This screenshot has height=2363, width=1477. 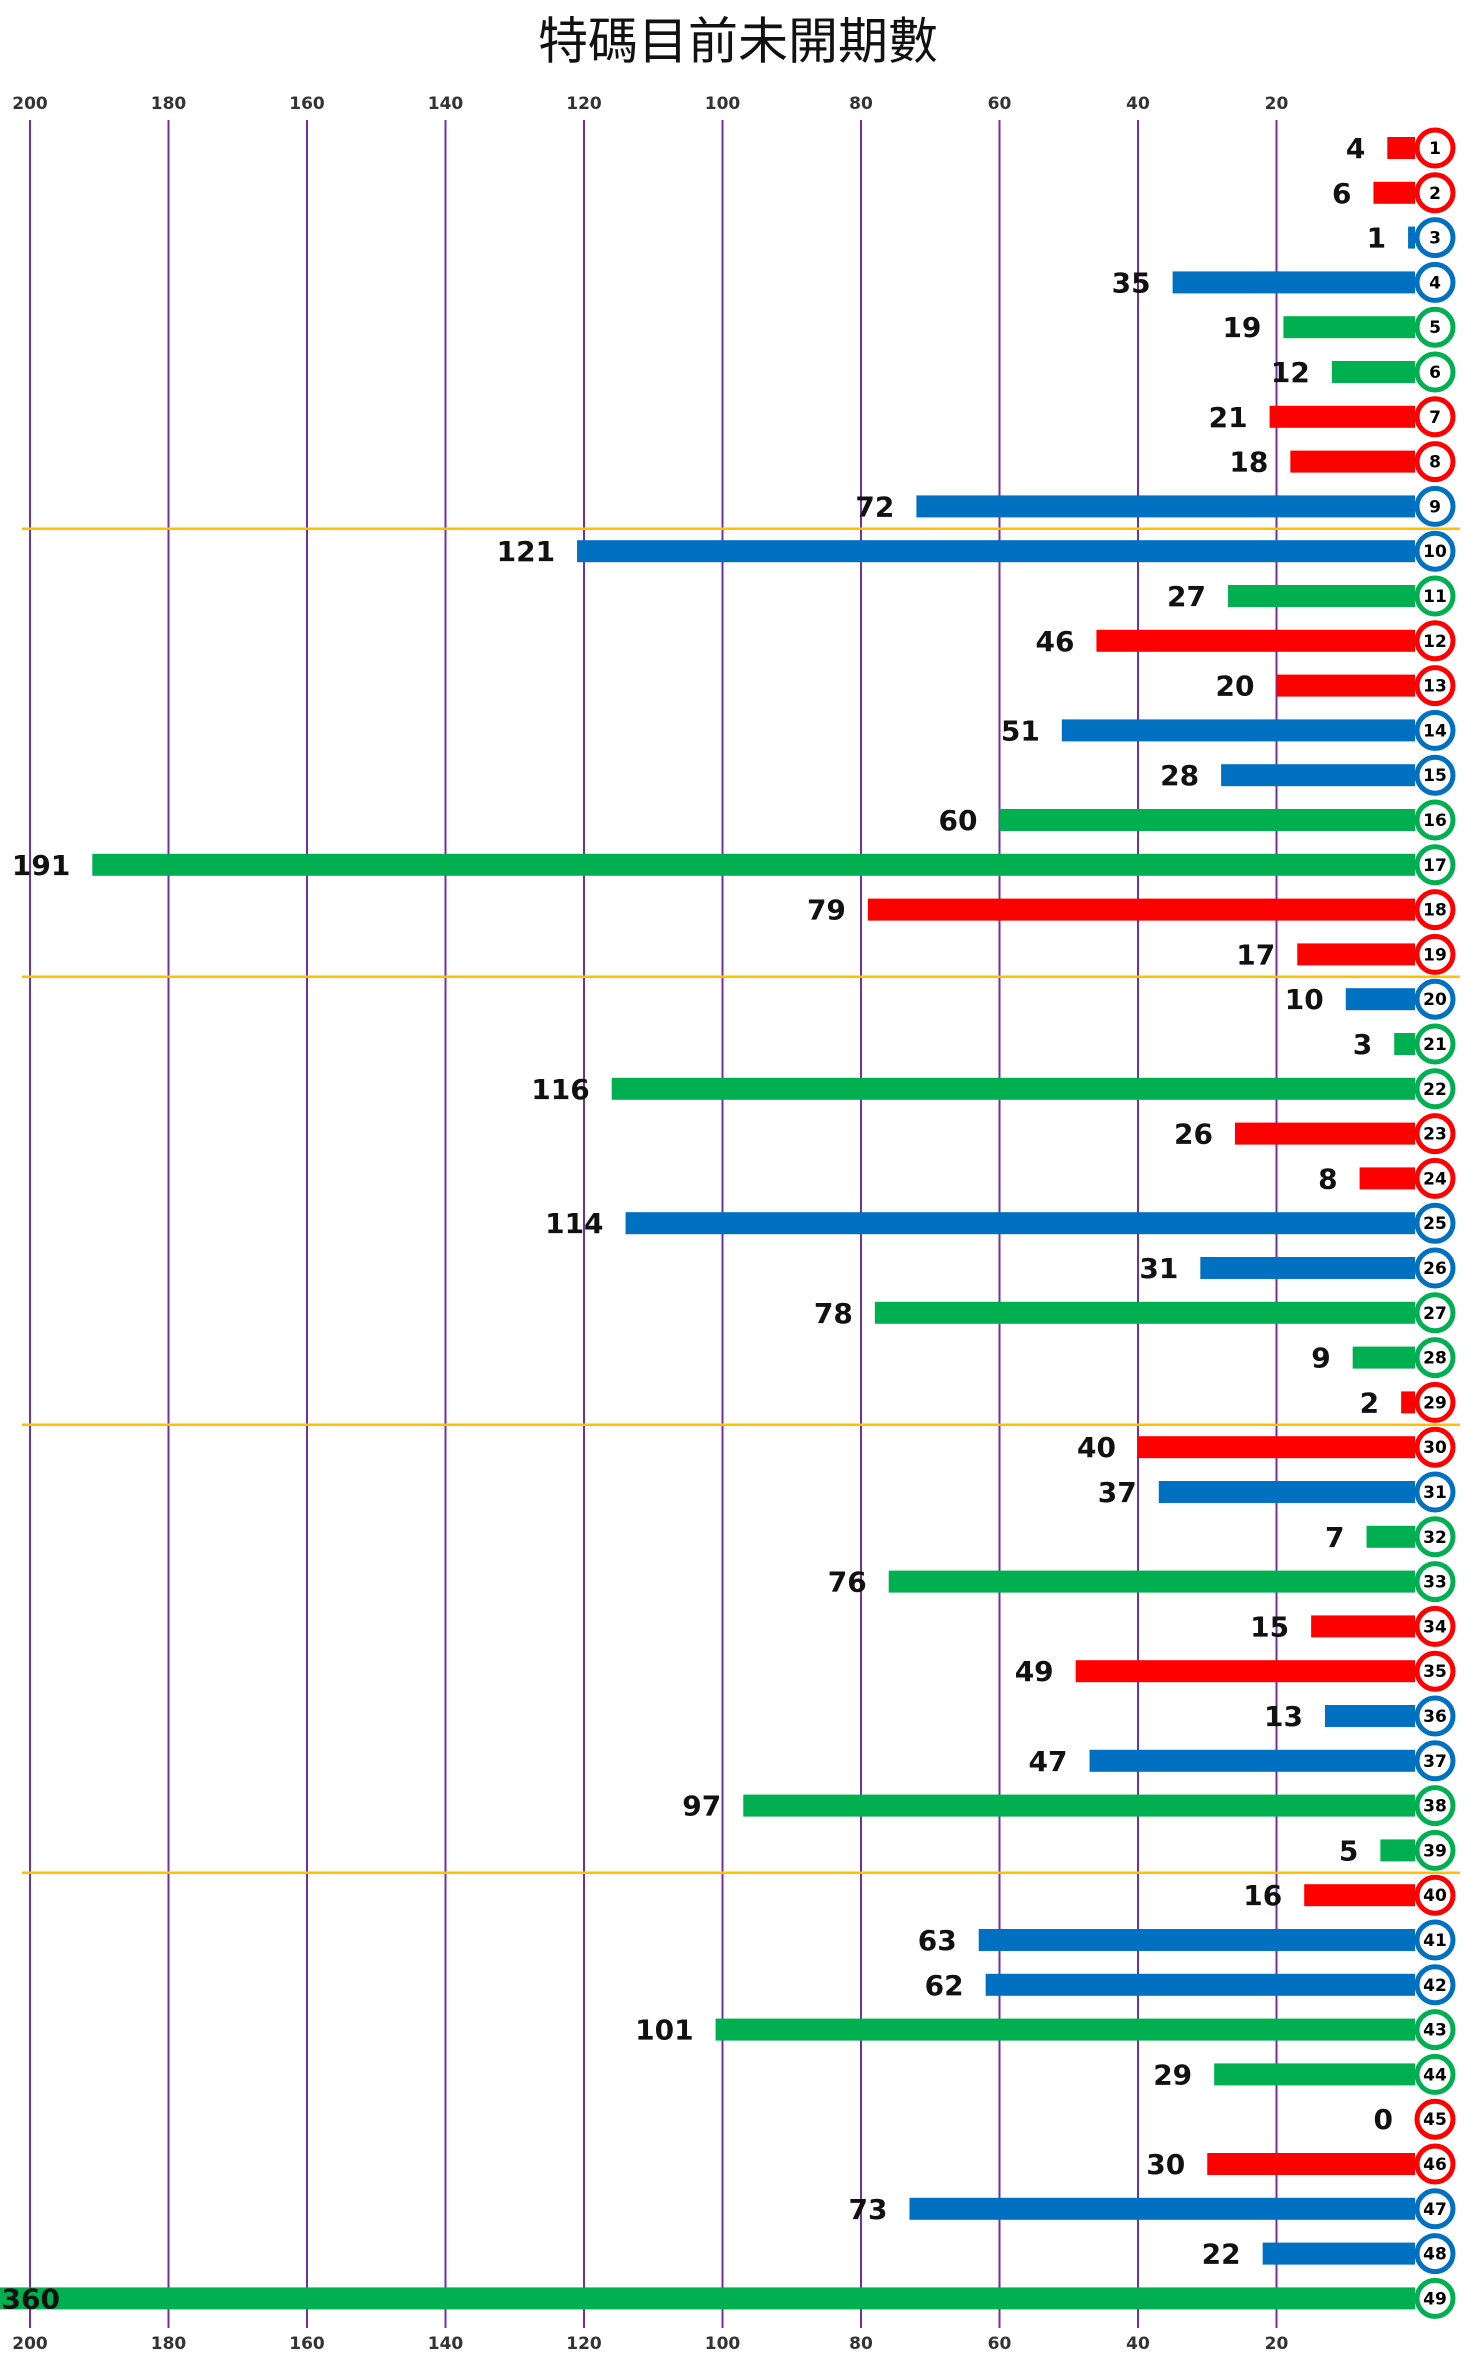 What do you see at coordinates (1435, 1941) in the screenshot?
I see `ball-label: 41` at bounding box center [1435, 1941].